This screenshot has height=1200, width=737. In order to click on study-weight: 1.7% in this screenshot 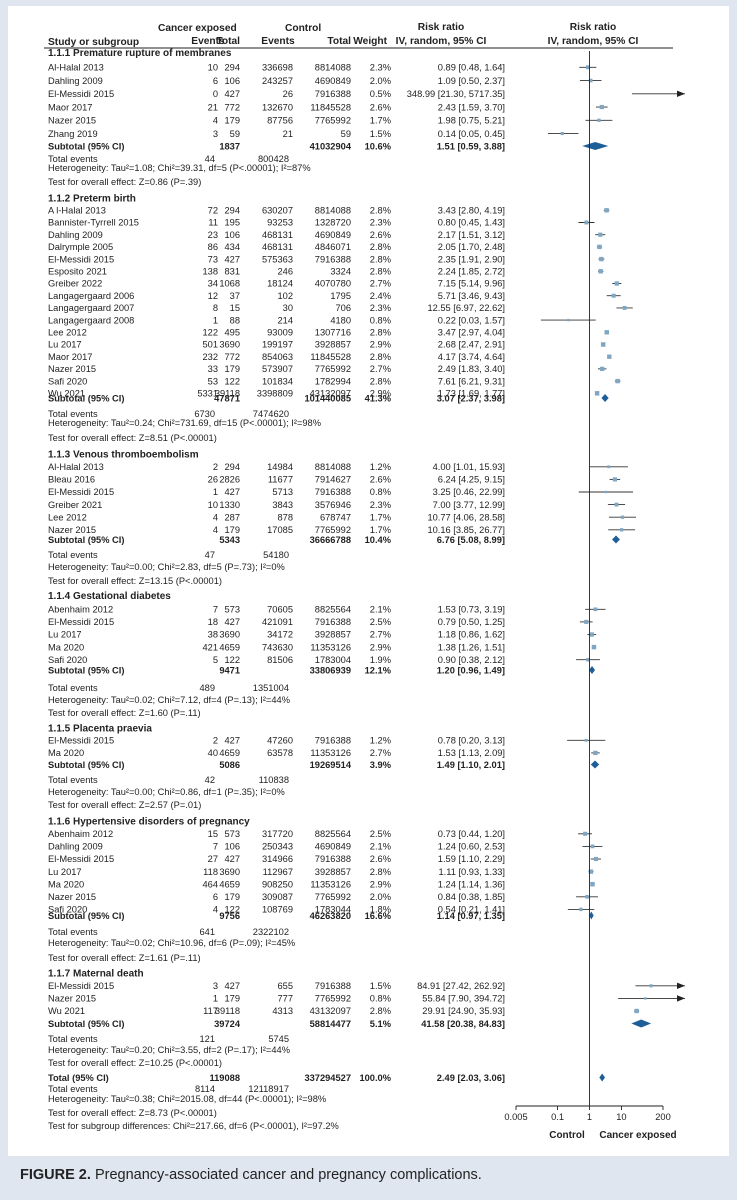, I will do `click(380, 517)`.